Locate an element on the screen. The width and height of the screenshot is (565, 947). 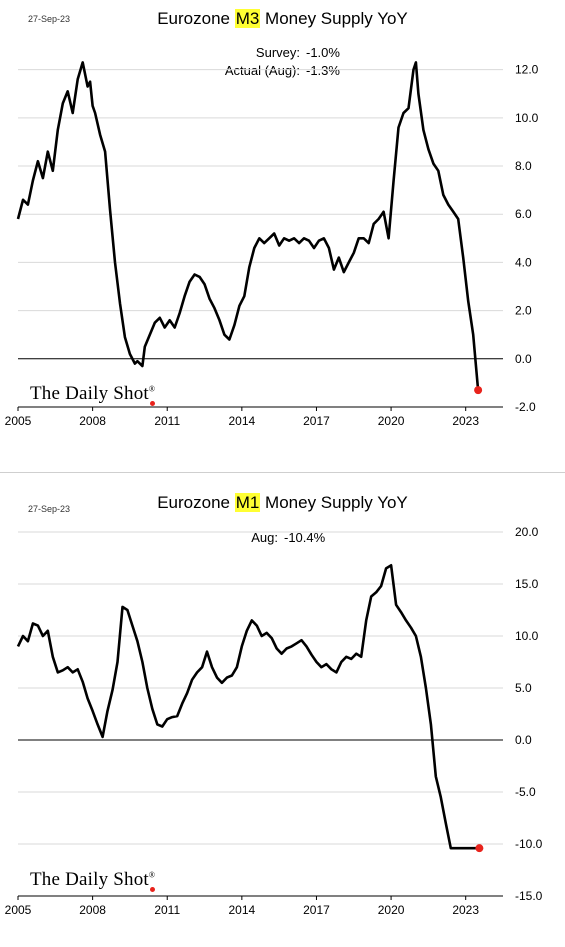
annotation-label: Survey: is located at coordinates (277, 52).